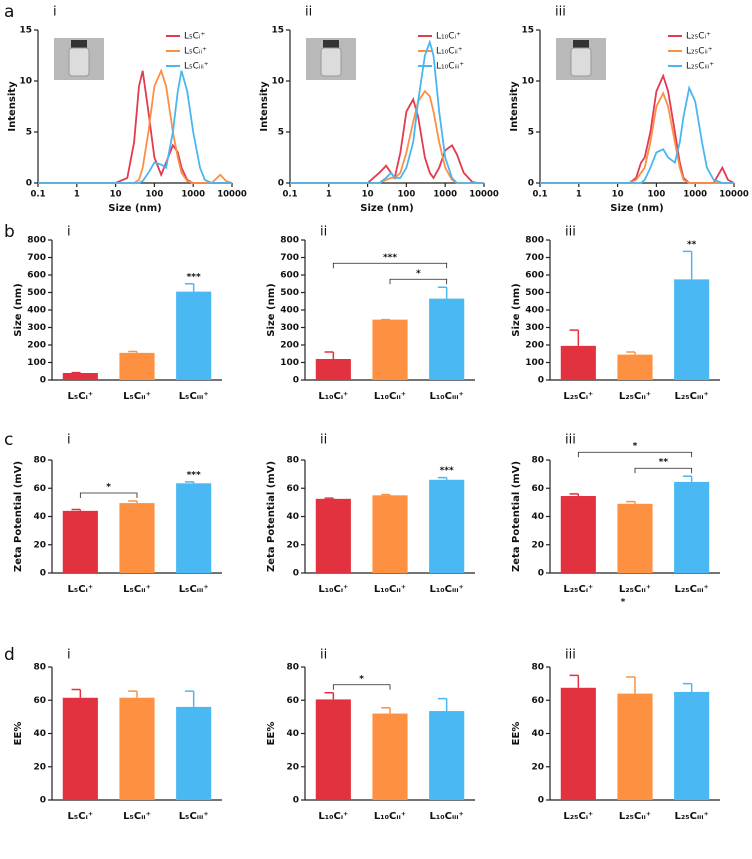 Image resolution: width=752 pixels, height=859 pixels. I want to click on row-label: b, so click(9, 232).